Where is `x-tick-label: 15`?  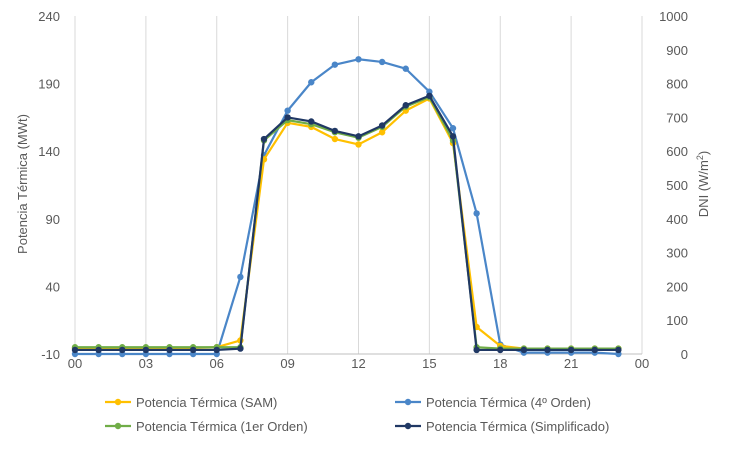
x-tick-label: 15 is located at coordinates (429, 363).